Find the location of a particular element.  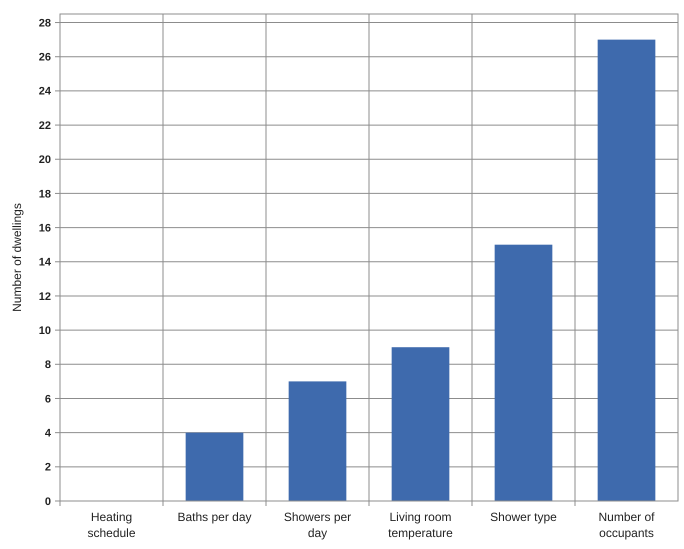

y-tick-label: 14 is located at coordinates (45, 262).